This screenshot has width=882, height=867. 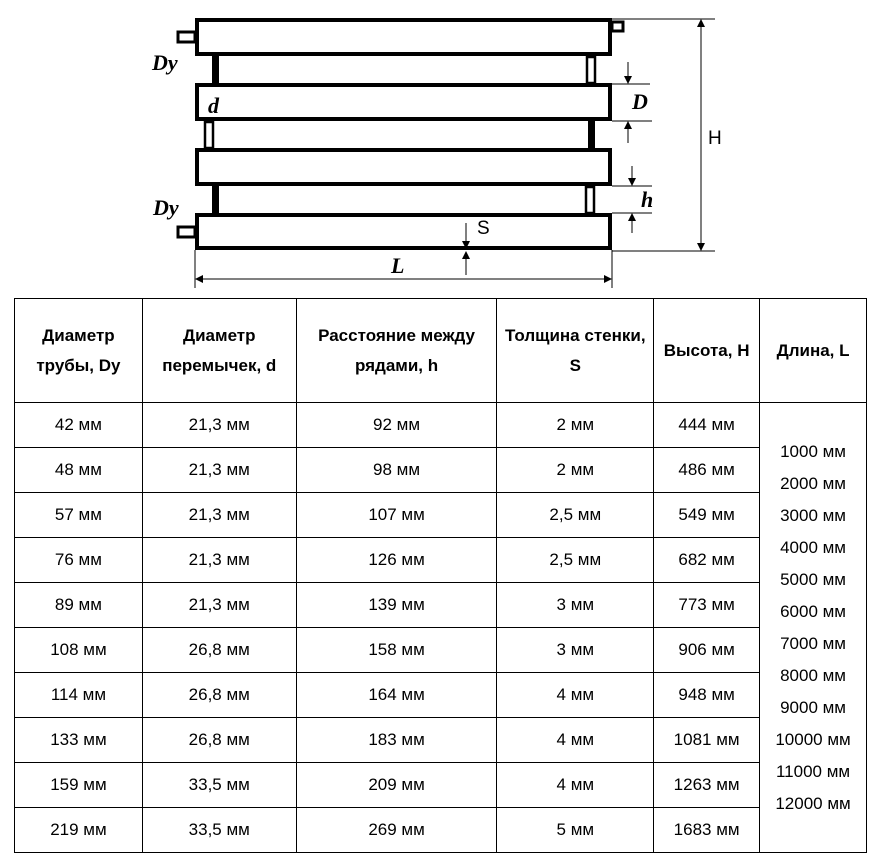 I want to click on cell-s: 5 мм, so click(x=575, y=830).